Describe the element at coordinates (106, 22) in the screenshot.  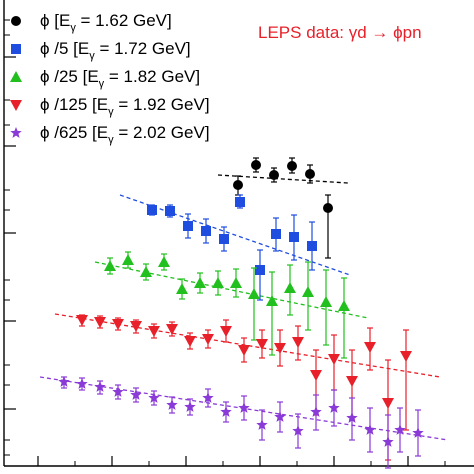
I see `legend-label: ϕ [Eγ = 1.62 GeV]` at that location.